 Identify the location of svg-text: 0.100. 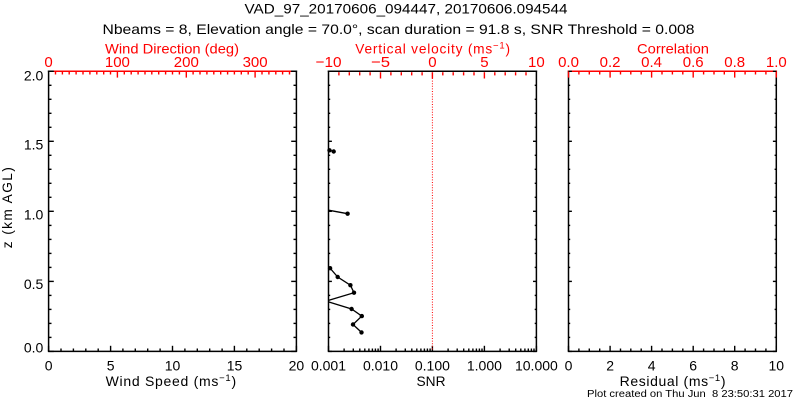
(432, 365).